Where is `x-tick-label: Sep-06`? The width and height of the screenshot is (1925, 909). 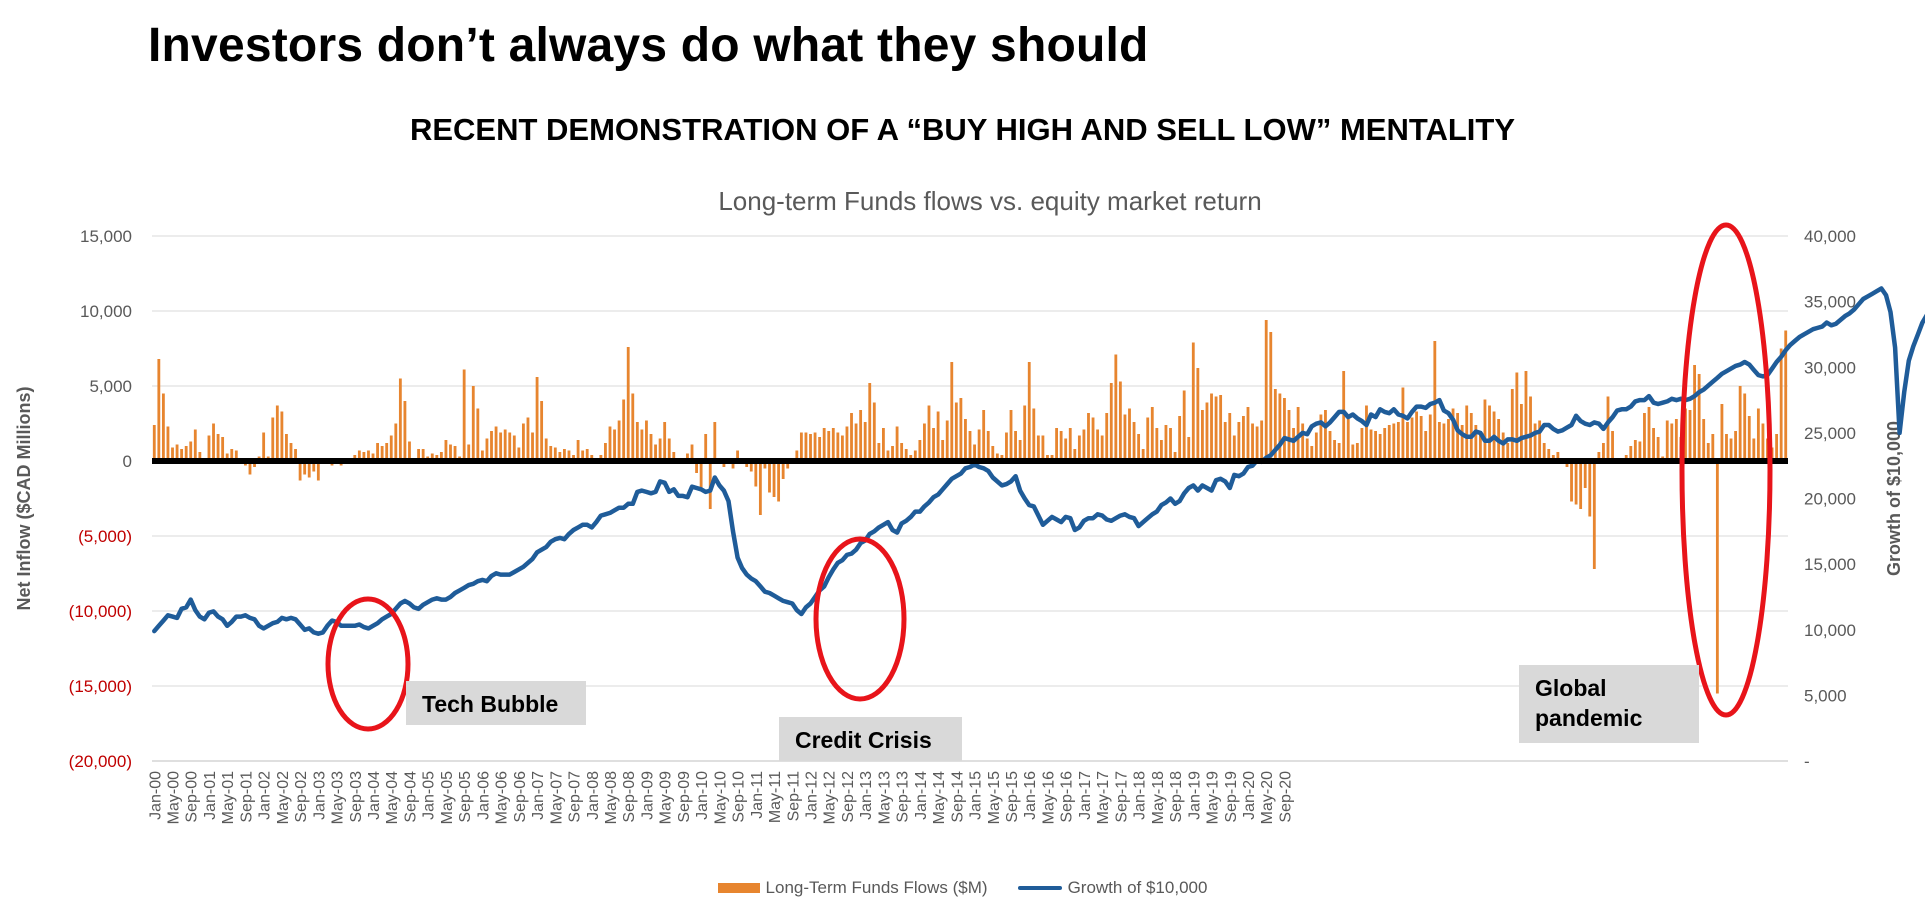
x-tick-label: Sep-06 is located at coordinates (520, 797).